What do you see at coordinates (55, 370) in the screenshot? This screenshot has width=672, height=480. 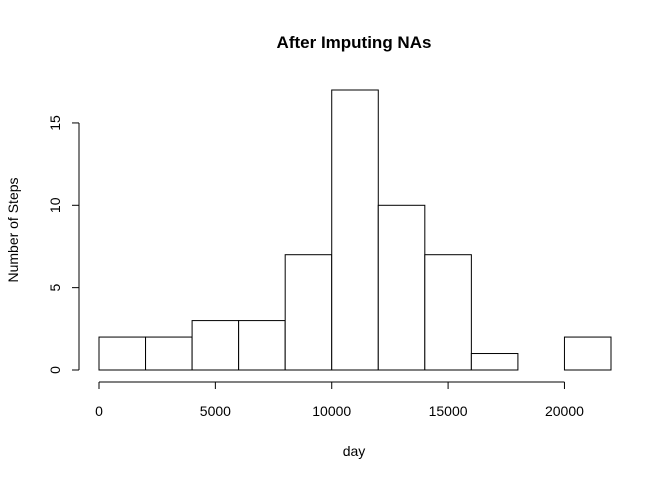 I see `y-tick-label: 0` at bounding box center [55, 370].